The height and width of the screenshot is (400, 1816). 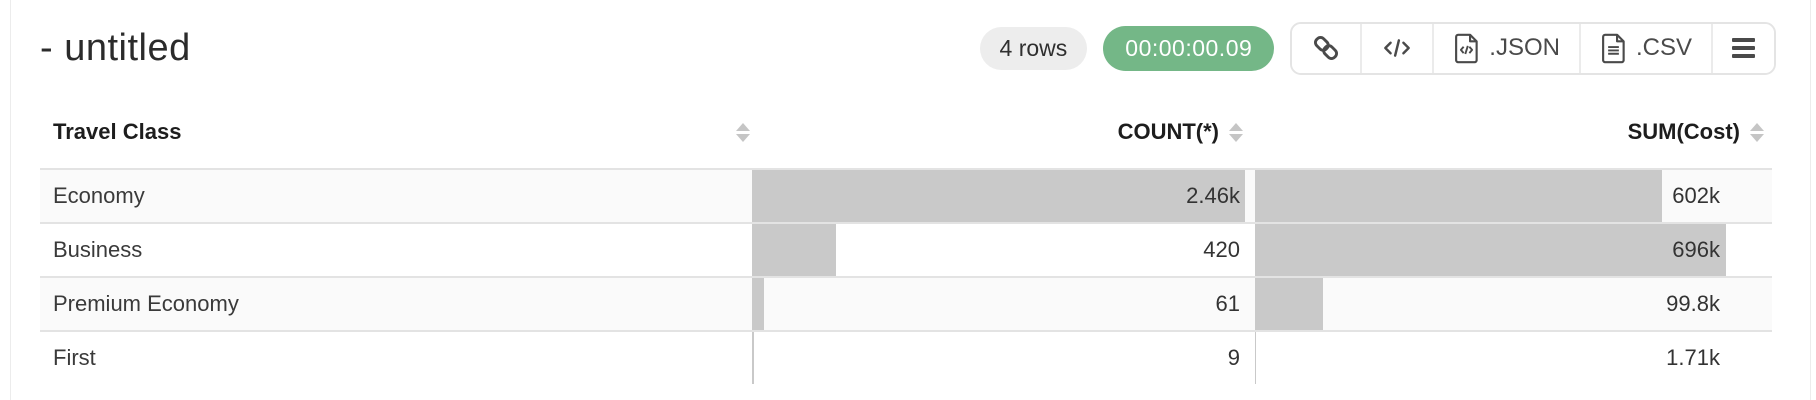 I want to click on column-header-count: COUNT(*), so click(x=1000, y=132).